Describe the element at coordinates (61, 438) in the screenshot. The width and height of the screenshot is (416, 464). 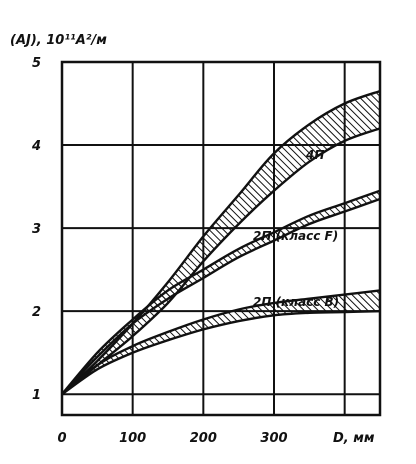
I see `x-tick-label-0: 0` at that location.